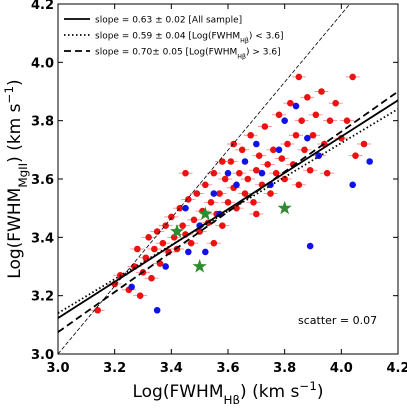 The height and width of the screenshot is (408, 407). What do you see at coordinates (167, 37) in the screenshot?
I see `text-part: slope = 0.59 ± 0.04 [Log(FWHM` at bounding box center [167, 37].